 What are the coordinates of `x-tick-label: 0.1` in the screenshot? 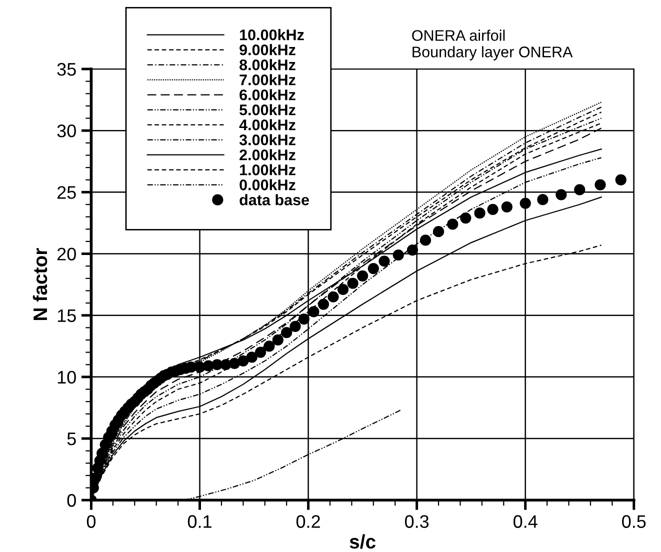 It's located at (200, 521).